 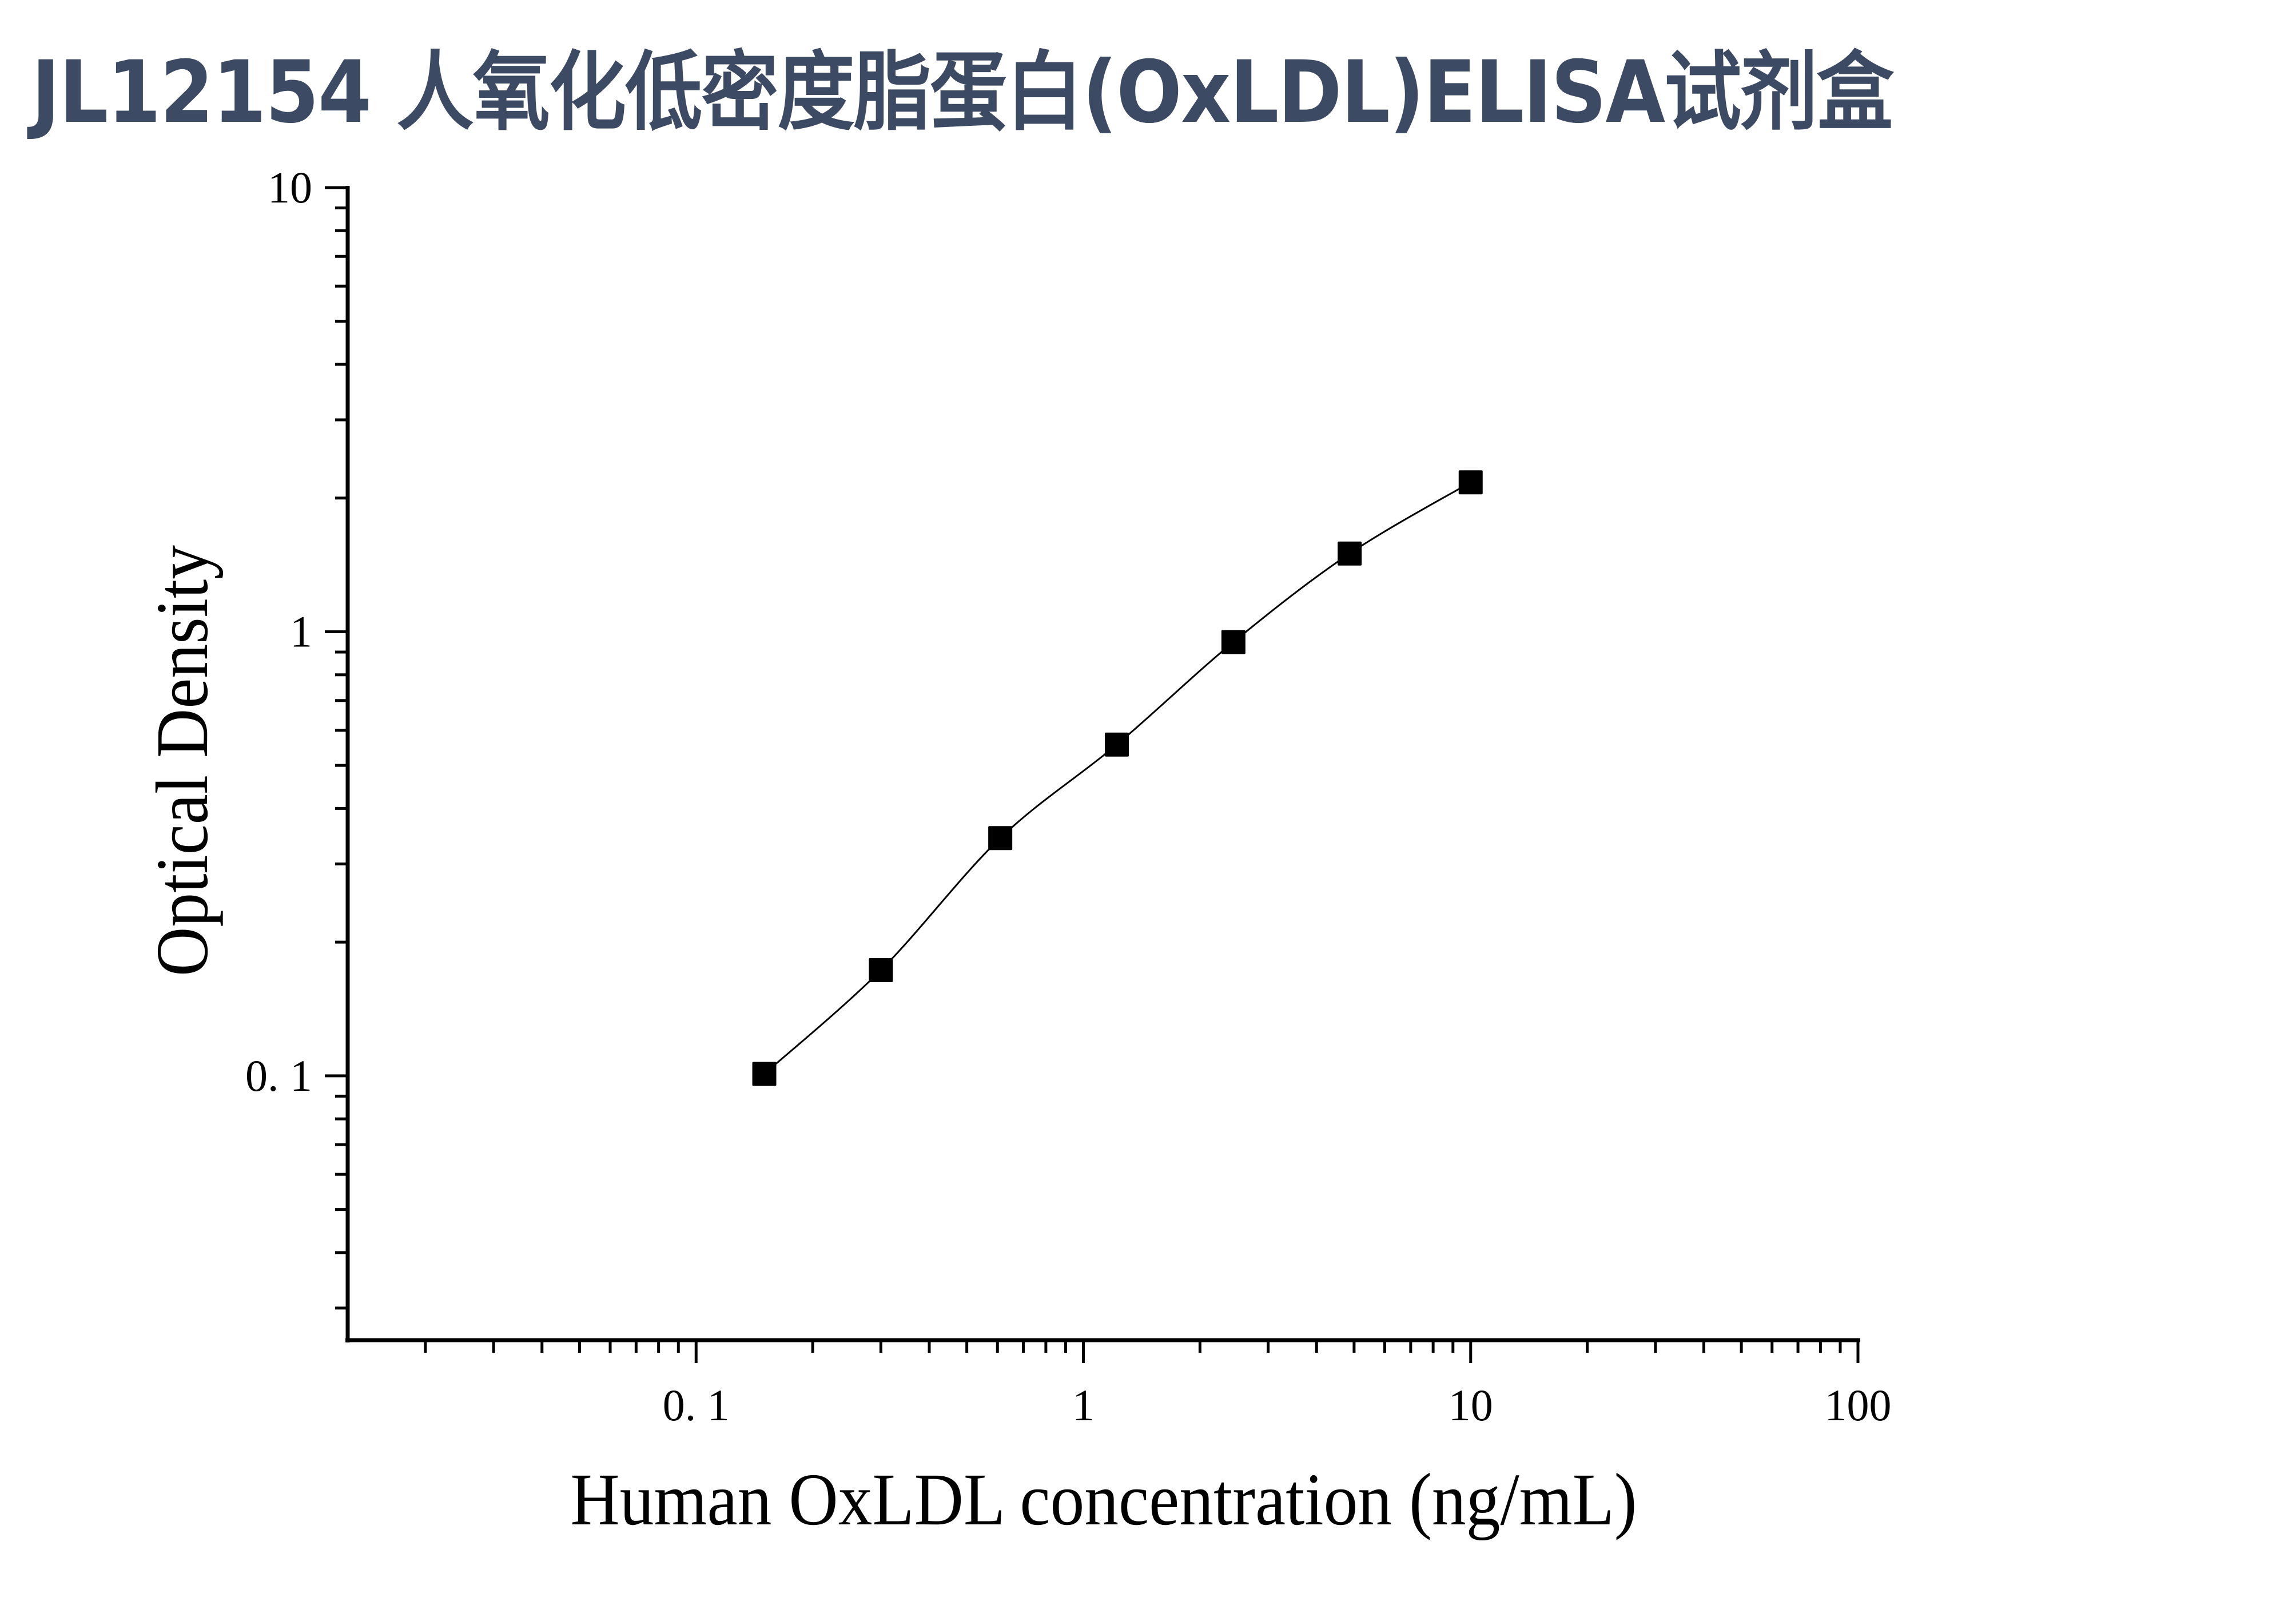 I want to click on chart-title: JL12154 人氧化低密度脂蛋白(OxLDL)ELISA试剂盒, so click(x=962, y=92).